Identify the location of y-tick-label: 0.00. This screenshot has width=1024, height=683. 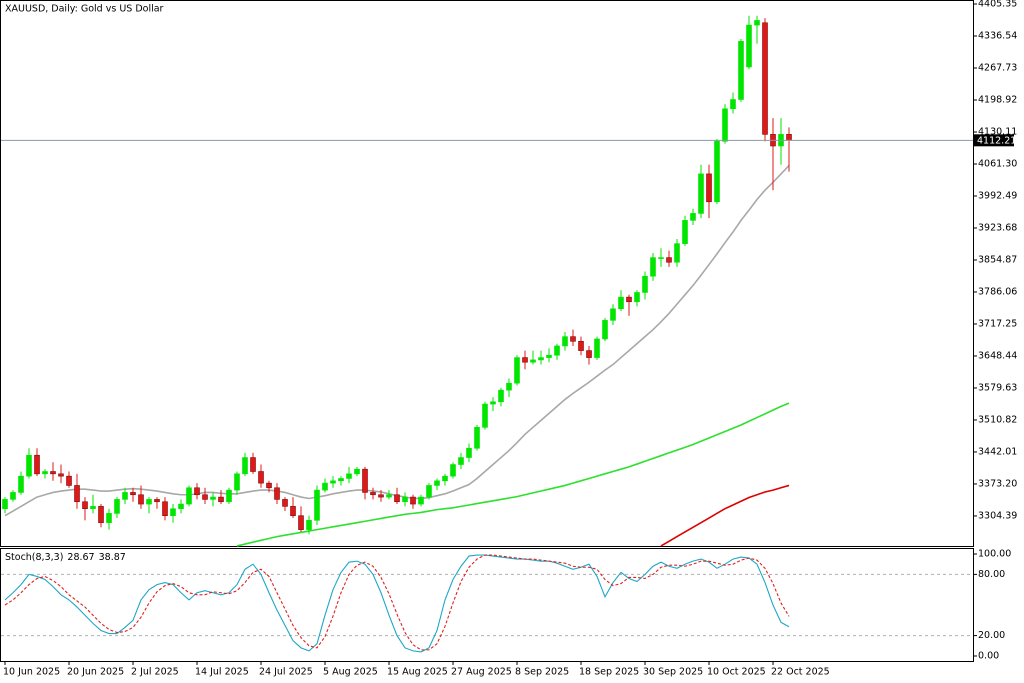
(988, 656).